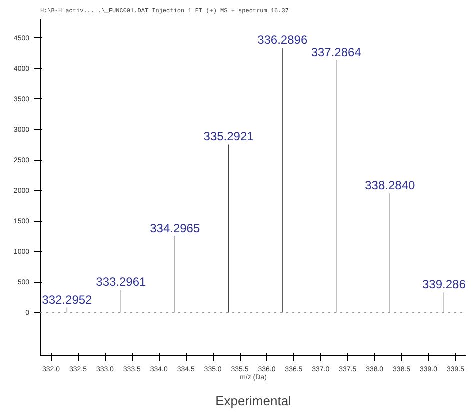 This screenshot has width=474, height=420. What do you see at coordinates (229, 137) in the screenshot?
I see `annotation: 335.2921` at bounding box center [229, 137].